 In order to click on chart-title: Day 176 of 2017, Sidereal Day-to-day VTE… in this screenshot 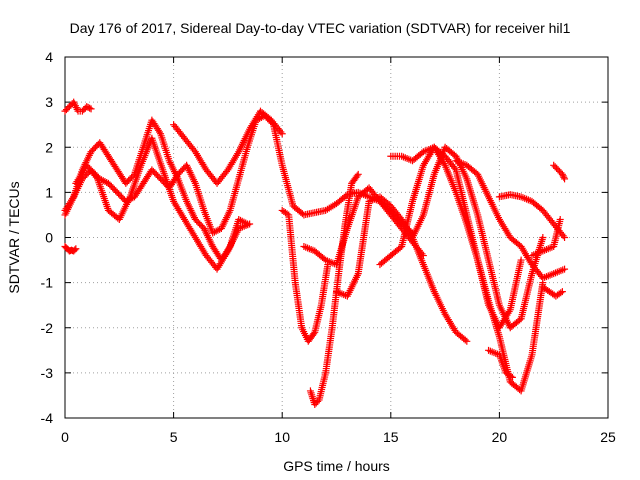, I will do `click(320, 28)`.